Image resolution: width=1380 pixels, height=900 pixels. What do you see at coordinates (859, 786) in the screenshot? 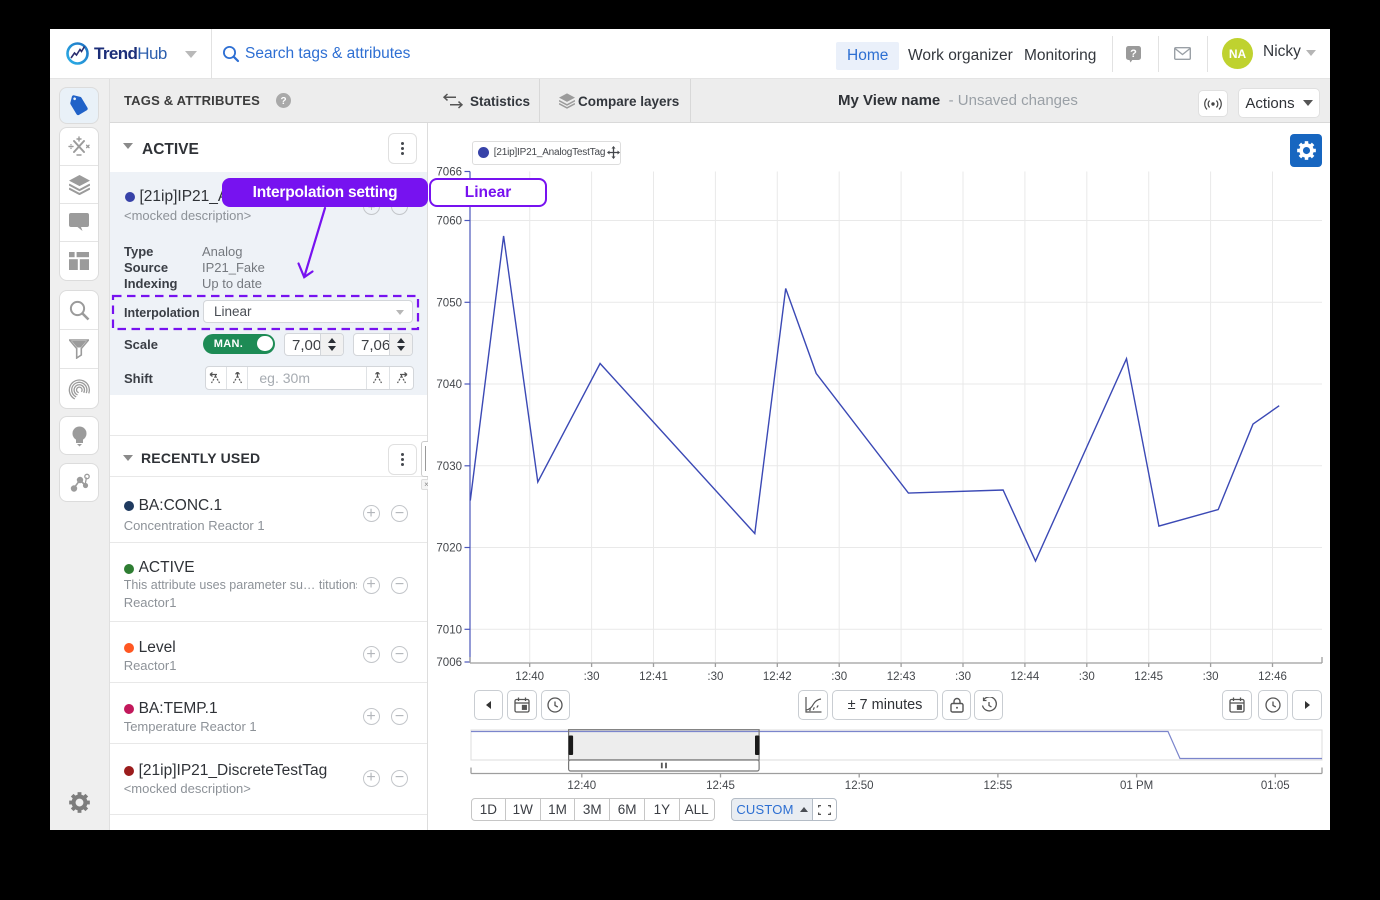
I see `svg-text: 12:50` at bounding box center [859, 786].